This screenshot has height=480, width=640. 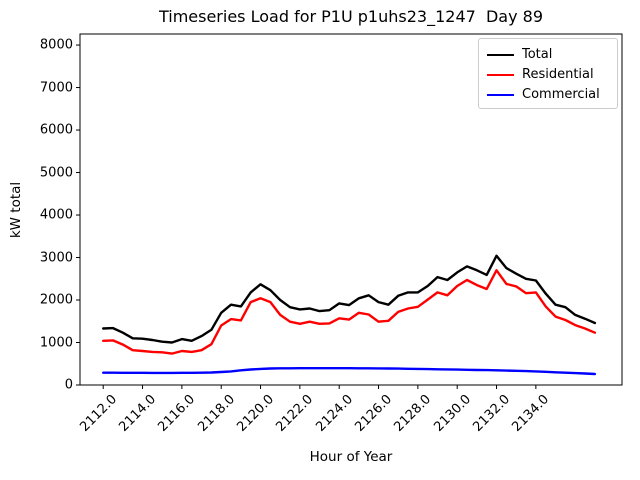 What do you see at coordinates (351, 457) in the screenshot?
I see `x-axis-label: Hour of Year` at bounding box center [351, 457].